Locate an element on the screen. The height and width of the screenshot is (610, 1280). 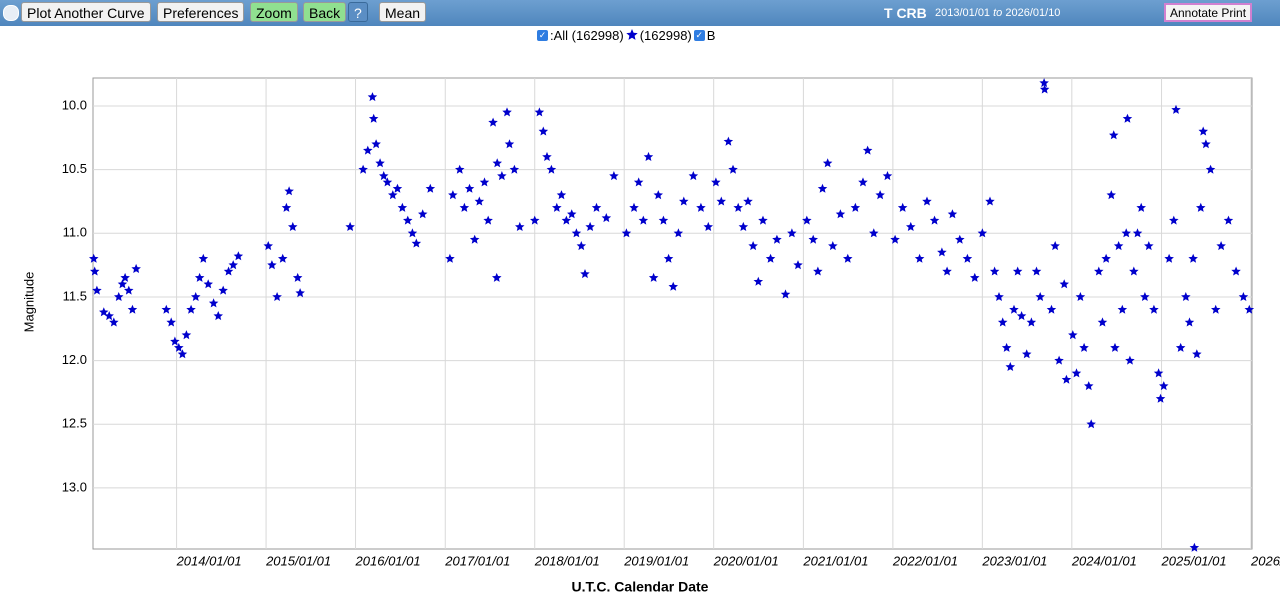
y-tick-label: 12.0 is located at coordinates (74, 359).